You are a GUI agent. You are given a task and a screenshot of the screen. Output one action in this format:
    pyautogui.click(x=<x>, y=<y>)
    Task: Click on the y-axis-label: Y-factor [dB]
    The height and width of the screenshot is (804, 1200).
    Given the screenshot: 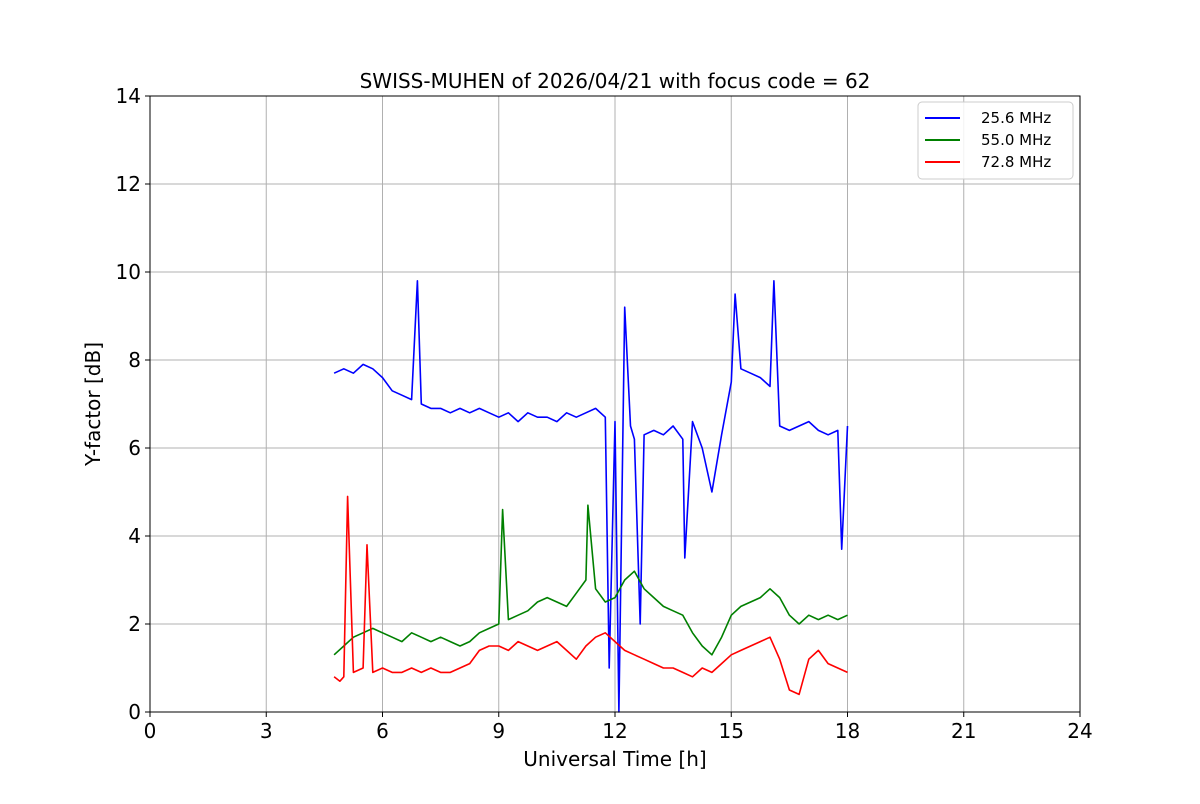 What is the action you would take?
    pyautogui.click(x=93, y=404)
    